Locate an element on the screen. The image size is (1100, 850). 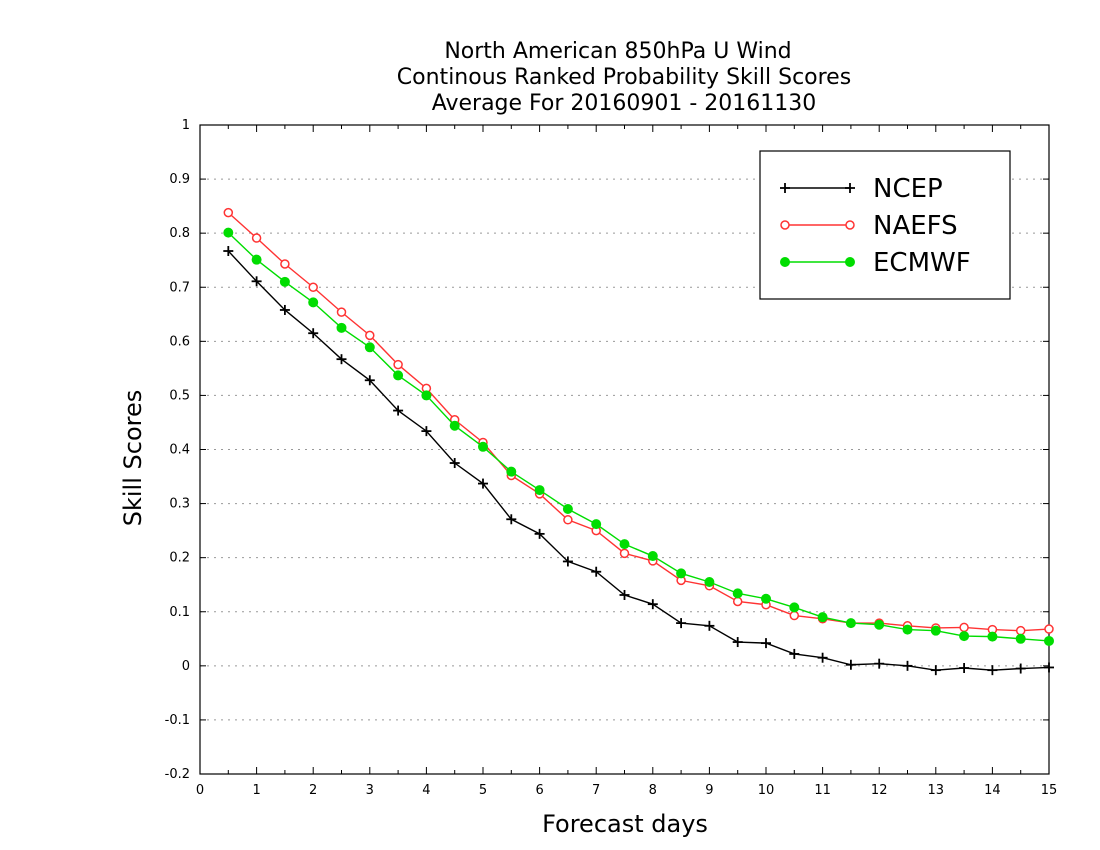
x-tick-label: 4 is located at coordinates (426, 790).